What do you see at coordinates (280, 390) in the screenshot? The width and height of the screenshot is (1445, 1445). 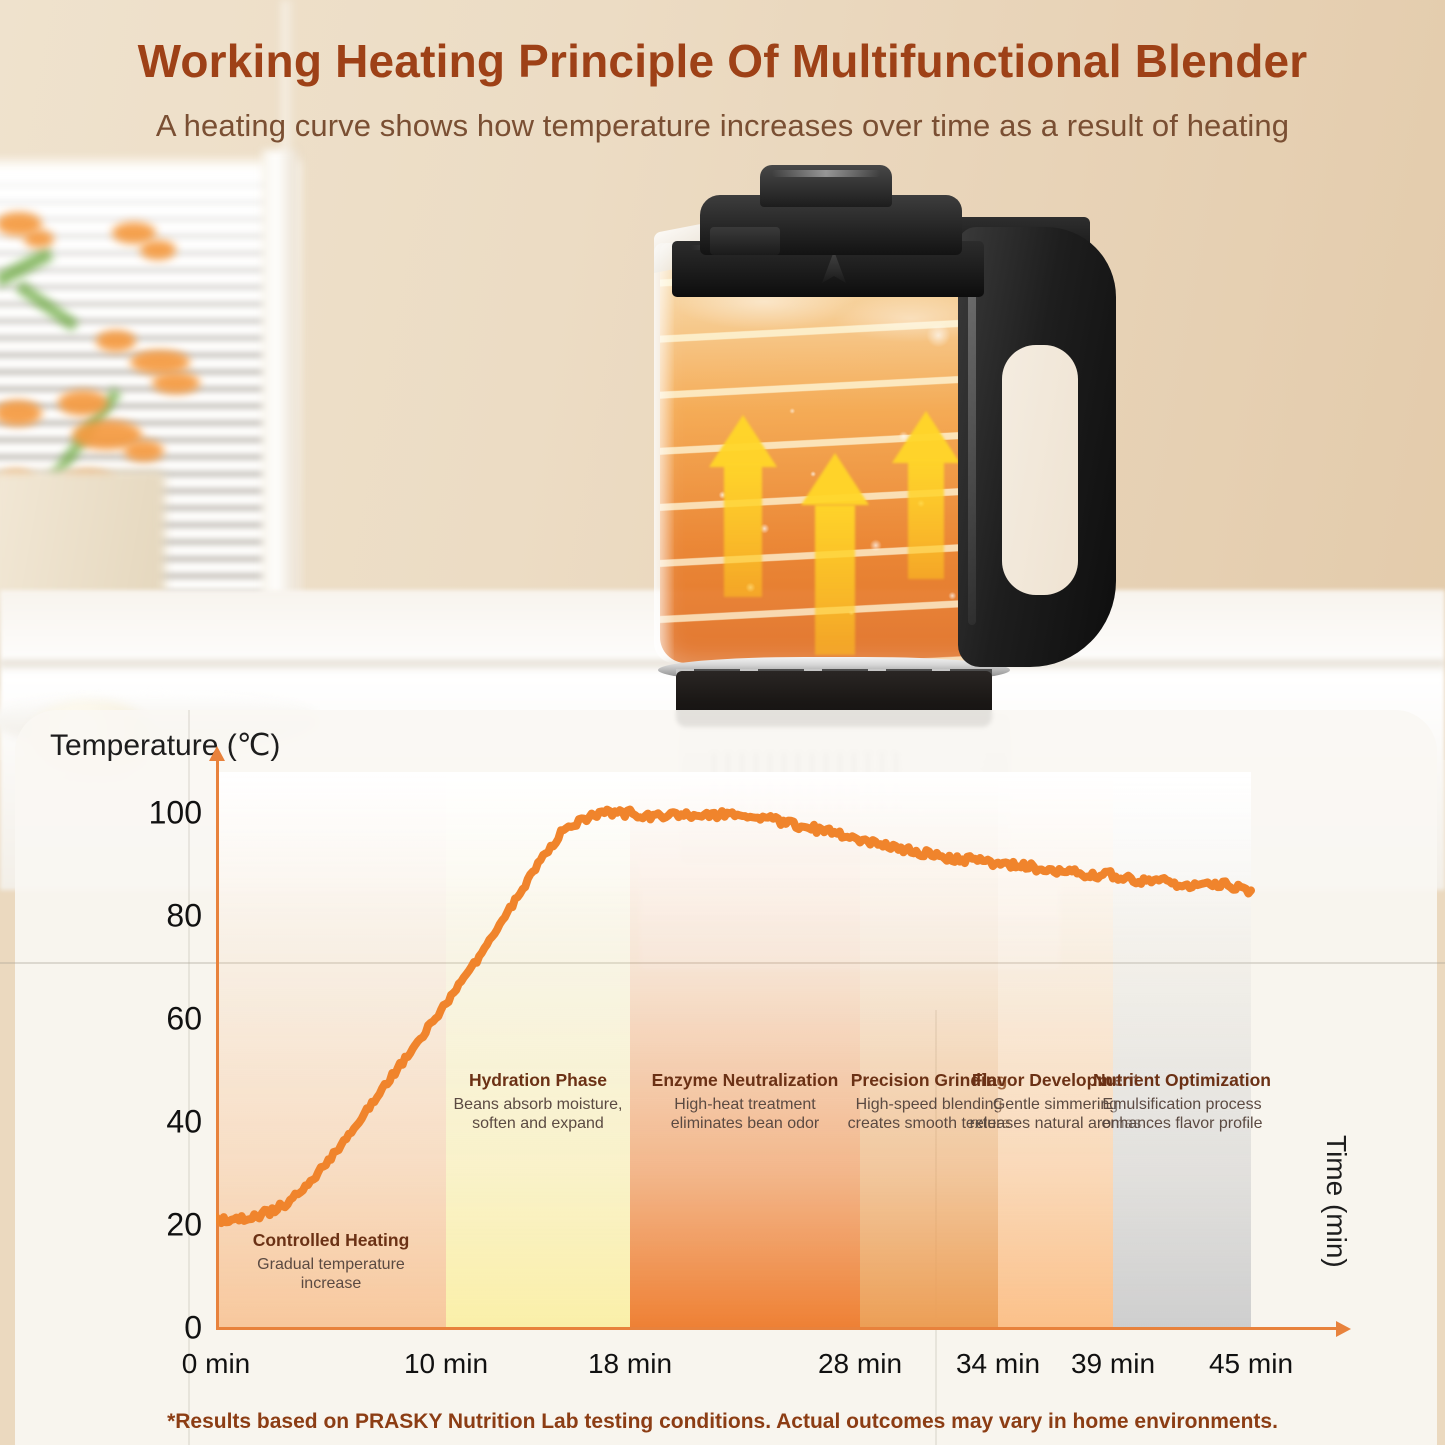 I see `window-frame` at bounding box center [280, 390].